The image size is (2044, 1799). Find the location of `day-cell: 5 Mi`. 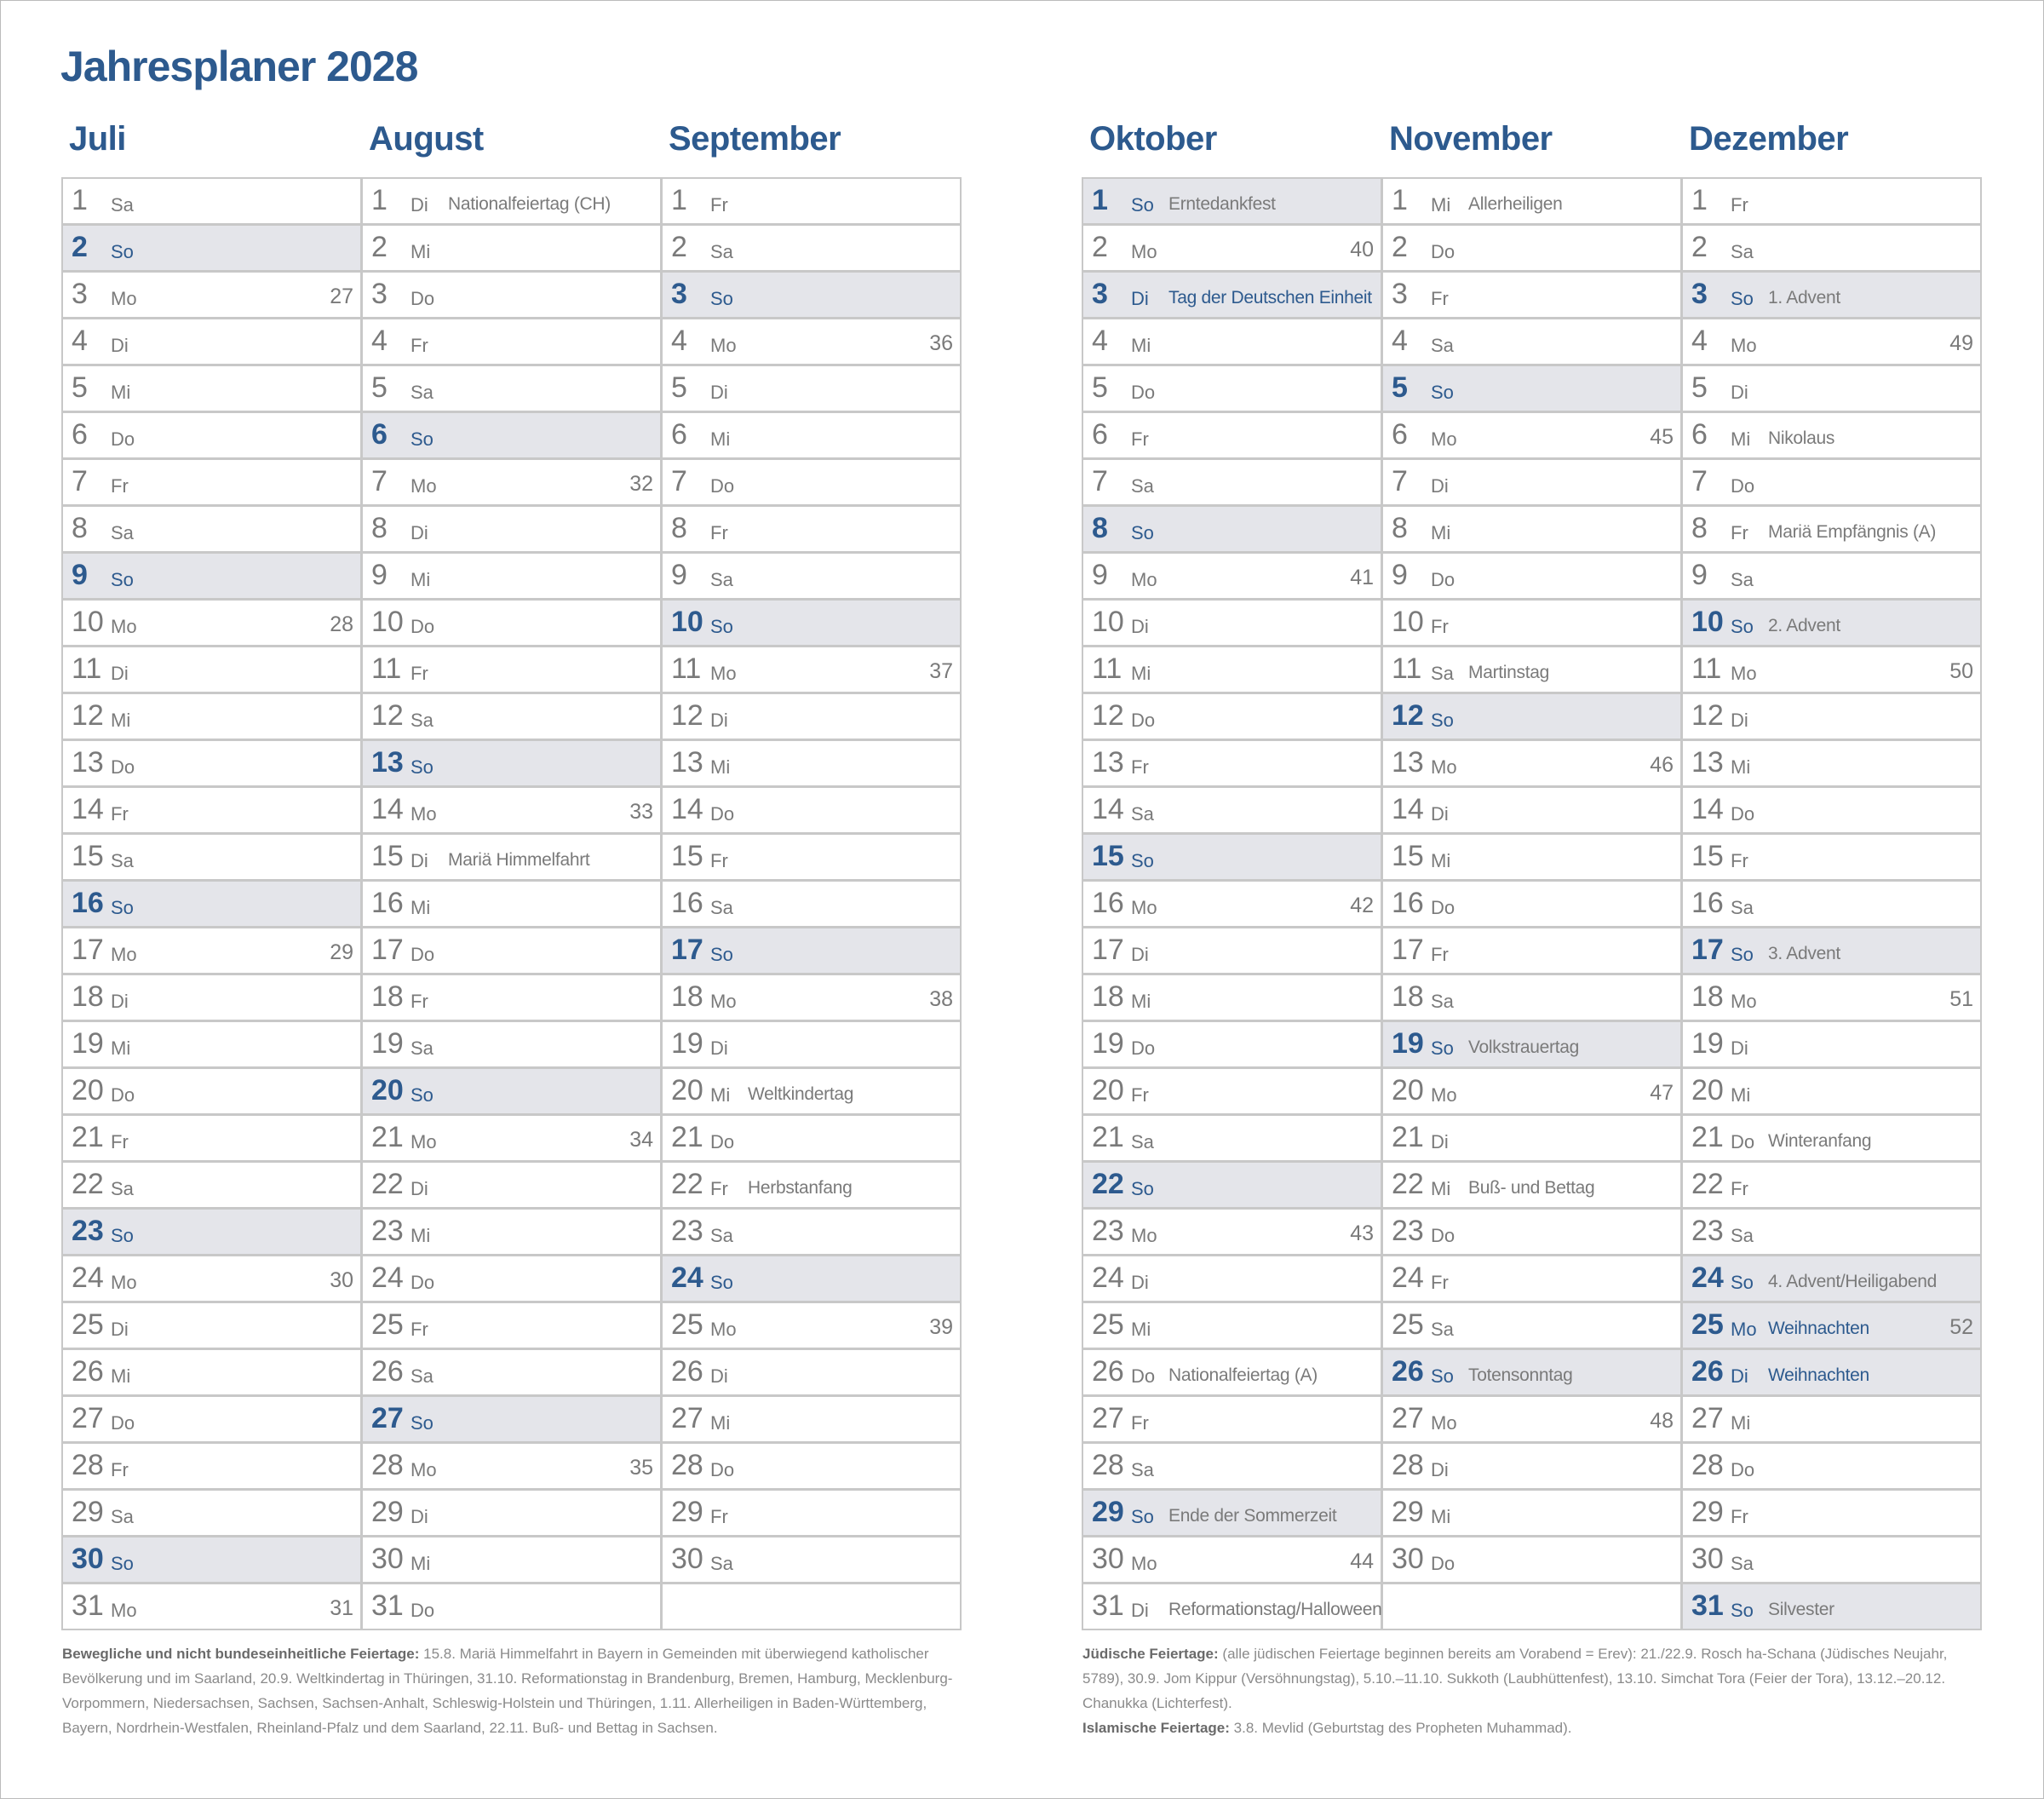

day-cell: 5 Mi is located at coordinates (211, 388).